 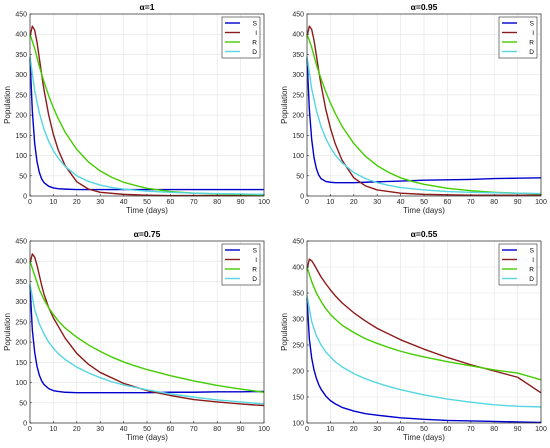 What do you see at coordinates (300, 176) in the screenshot?
I see `y-tick-label: 50` at bounding box center [300, 176].